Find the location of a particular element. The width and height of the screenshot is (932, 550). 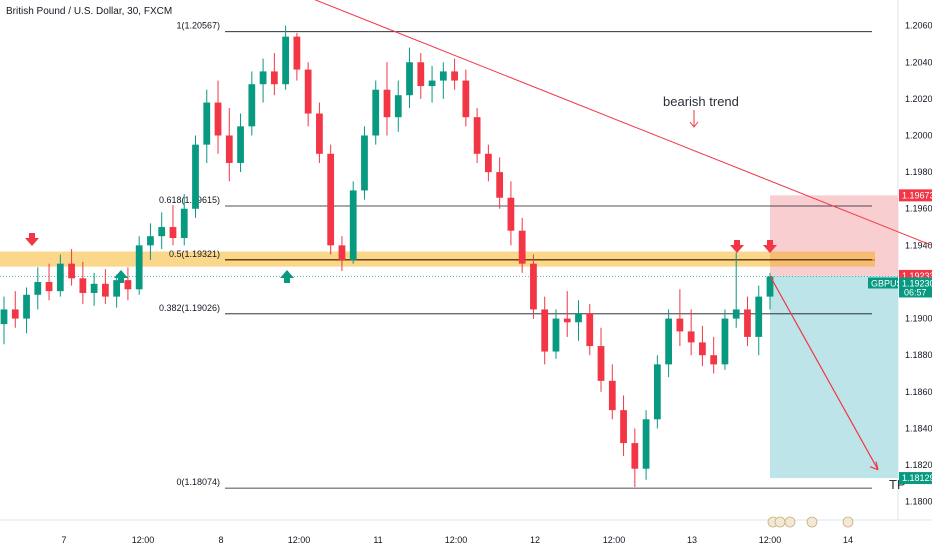

price-tag-value: 1.18129 is located at coordinates (917, 478).